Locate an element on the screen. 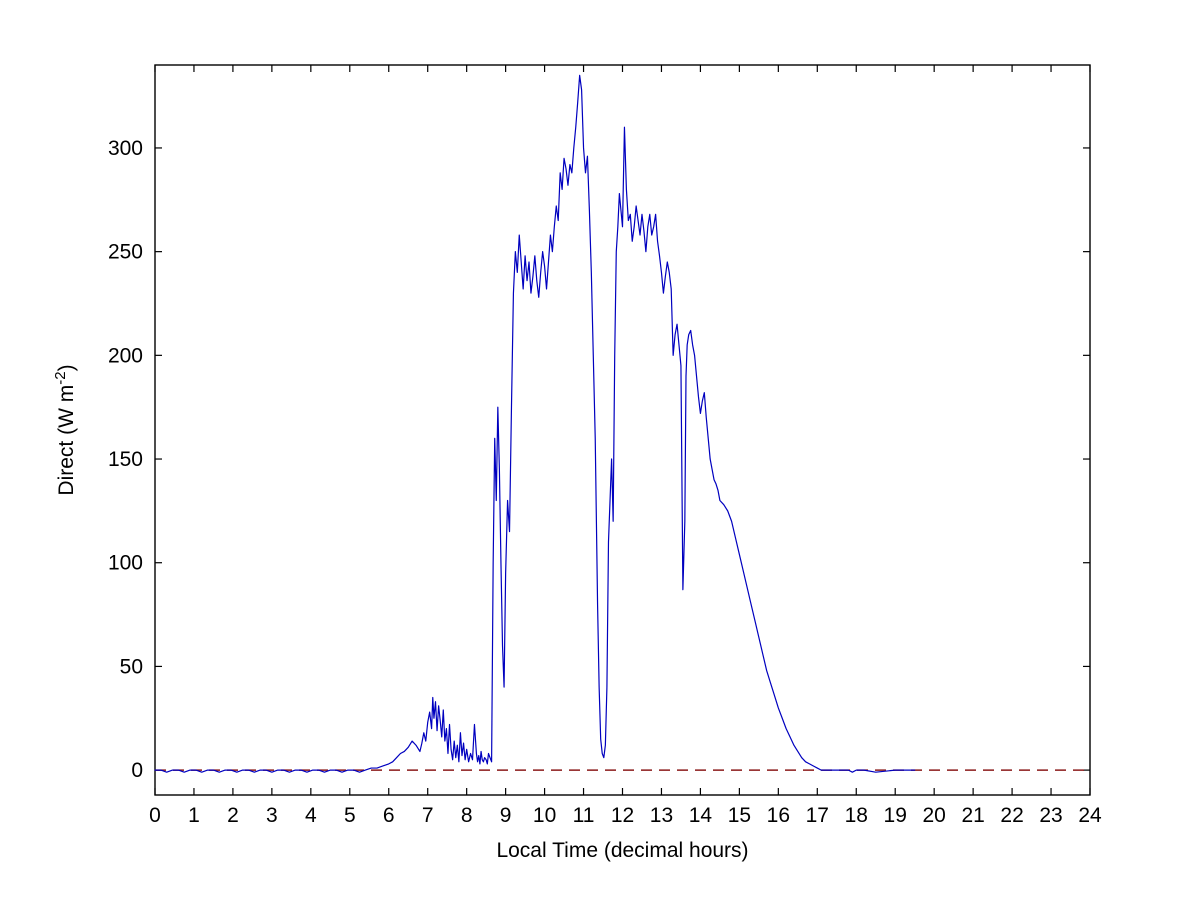 The width and height of the screenshot is (1201, 900). x-tick-label: 20 is located at coordinates (933, 815).